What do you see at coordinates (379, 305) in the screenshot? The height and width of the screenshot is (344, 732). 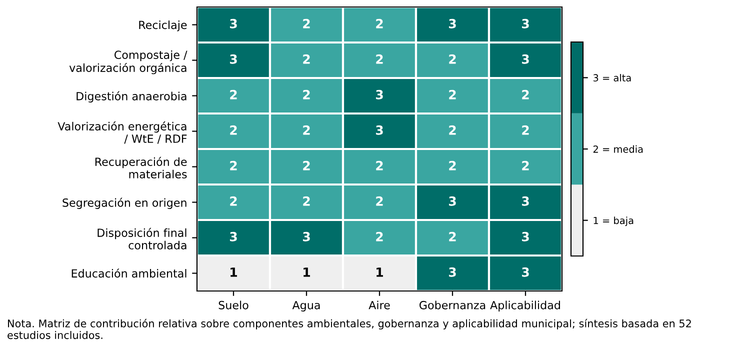 I see `x-tick-label: Aire` at bounding box center [379, 305].